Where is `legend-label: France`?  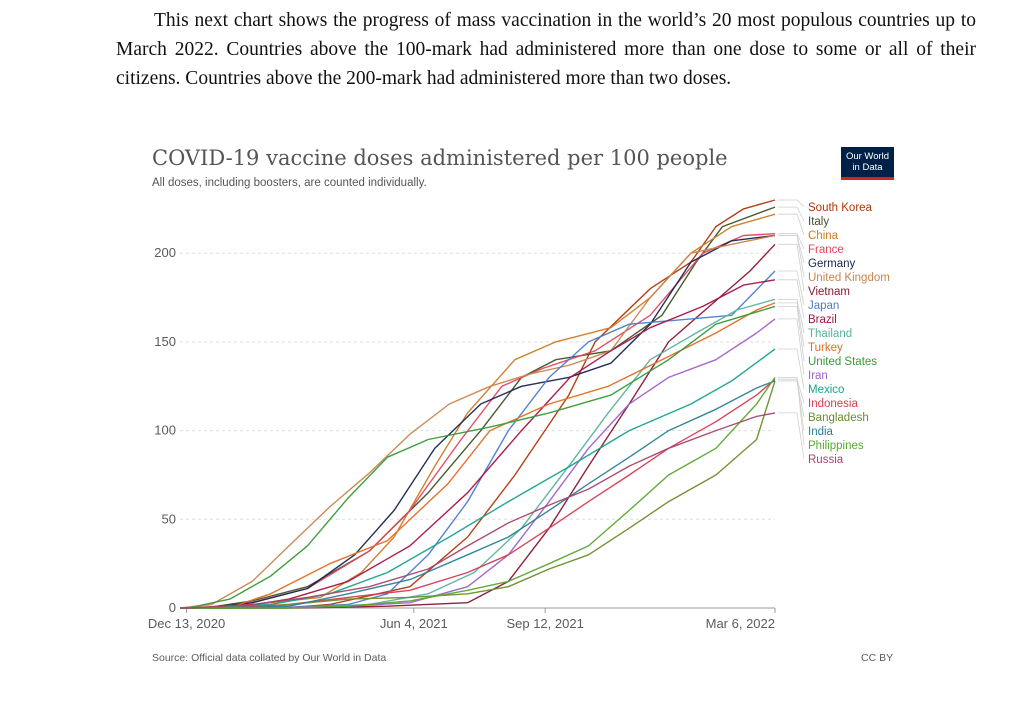
legend-label: France is located at coordinates (826, 250).